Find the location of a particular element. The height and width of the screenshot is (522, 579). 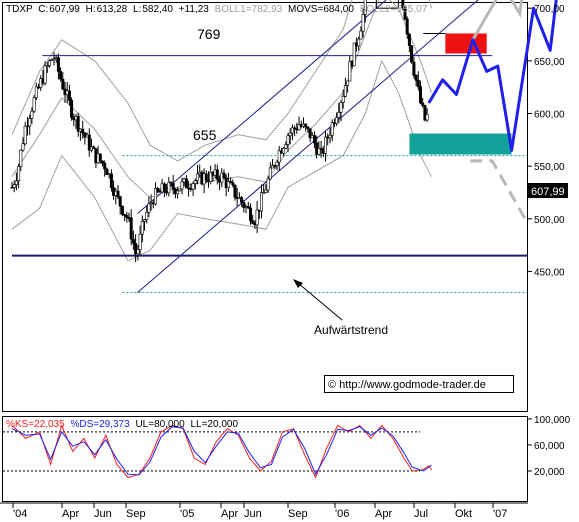

stoch-ds-label: %DS= is located at coordinates (84, 424).